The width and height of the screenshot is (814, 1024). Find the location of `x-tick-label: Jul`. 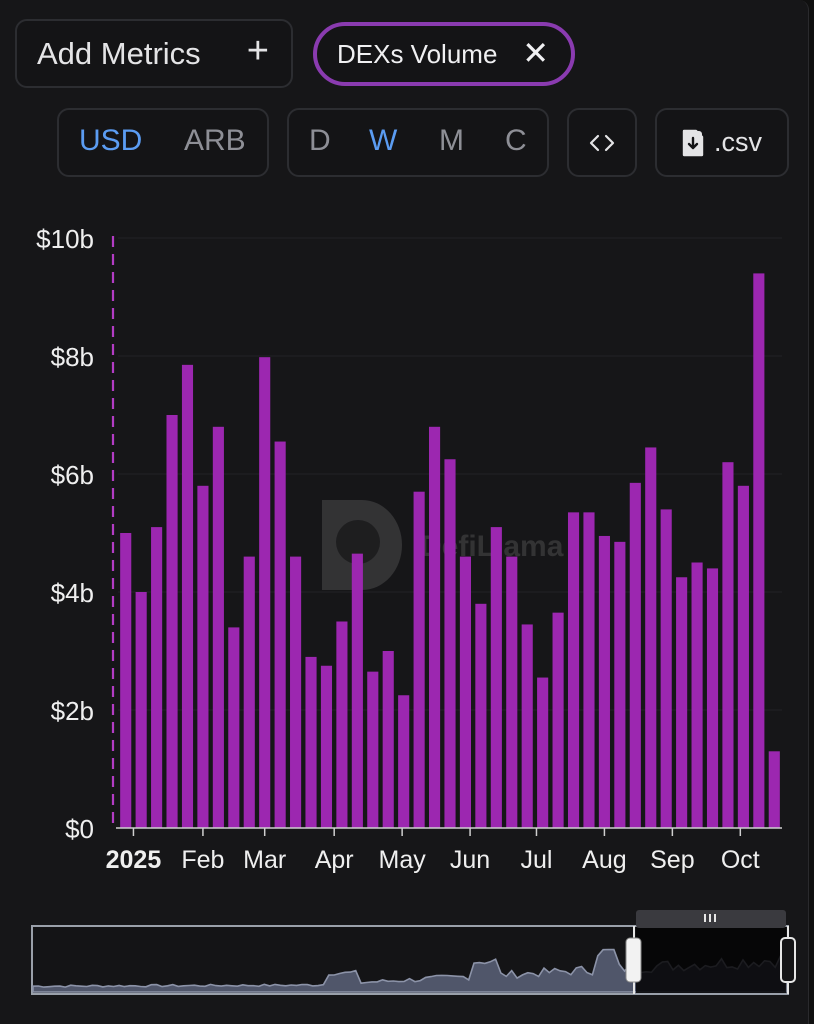

x-tick-label: Jul is located at coordinates (536, 860).